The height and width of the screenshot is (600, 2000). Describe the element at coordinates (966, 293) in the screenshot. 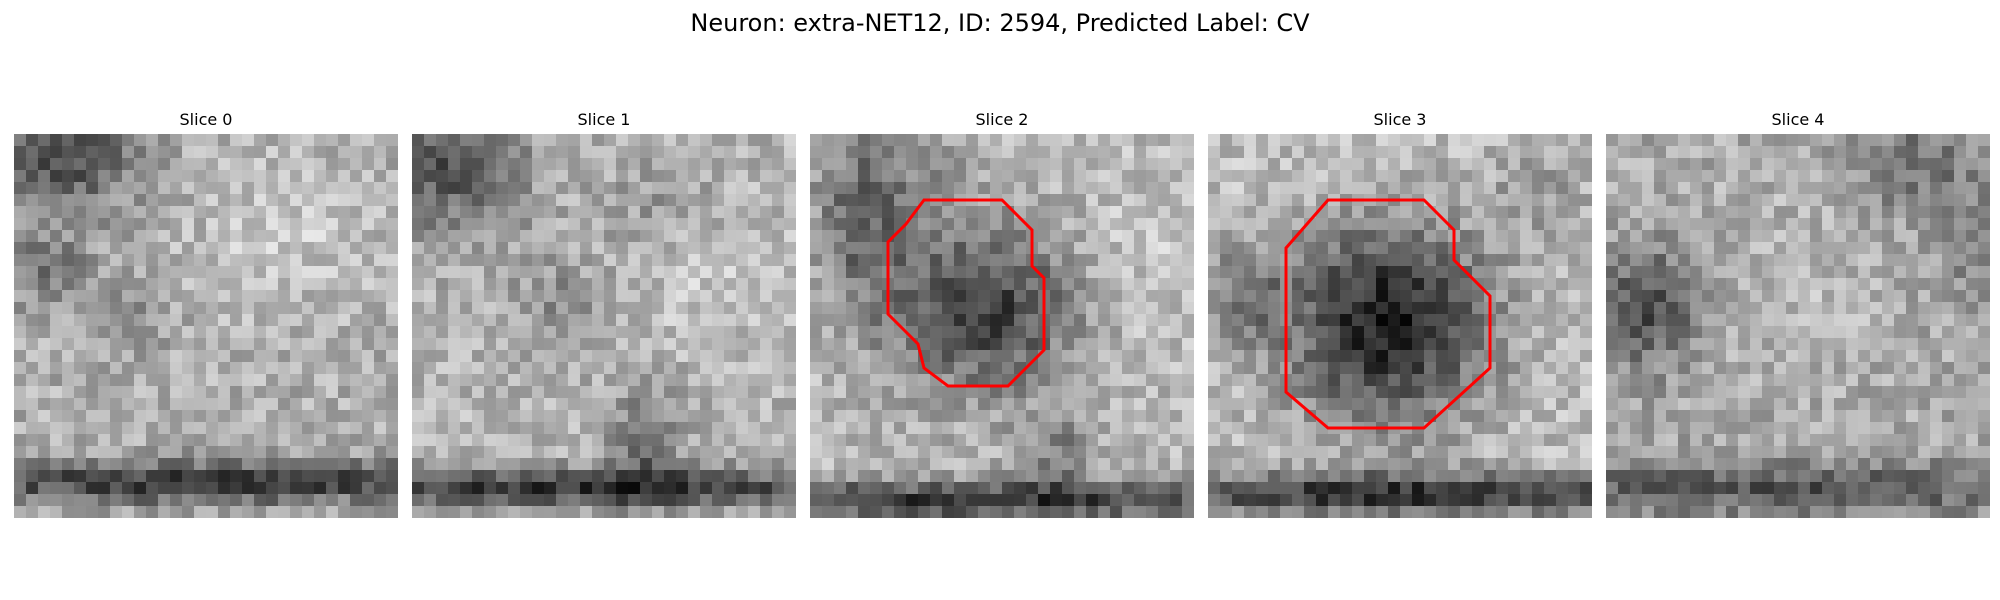

I see `slice-2-contour` at that location.